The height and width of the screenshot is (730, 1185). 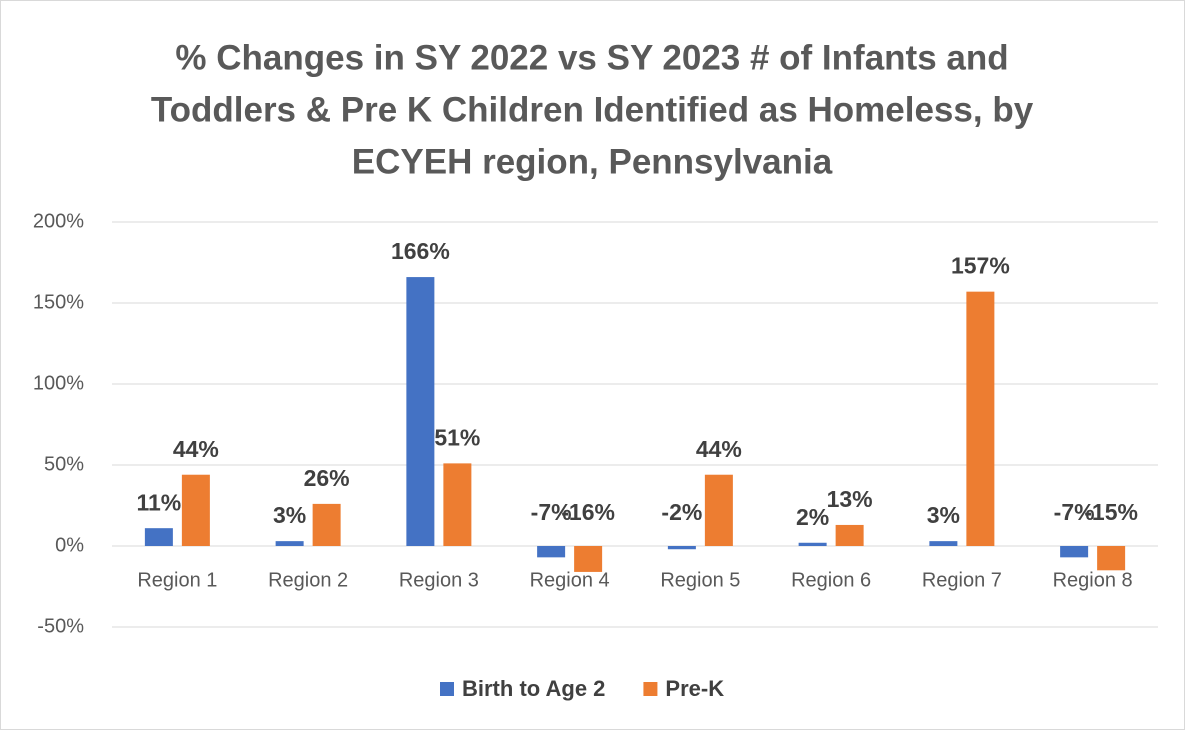 I want to click on y-tick-label: -50%, so click(x=60, y=626).